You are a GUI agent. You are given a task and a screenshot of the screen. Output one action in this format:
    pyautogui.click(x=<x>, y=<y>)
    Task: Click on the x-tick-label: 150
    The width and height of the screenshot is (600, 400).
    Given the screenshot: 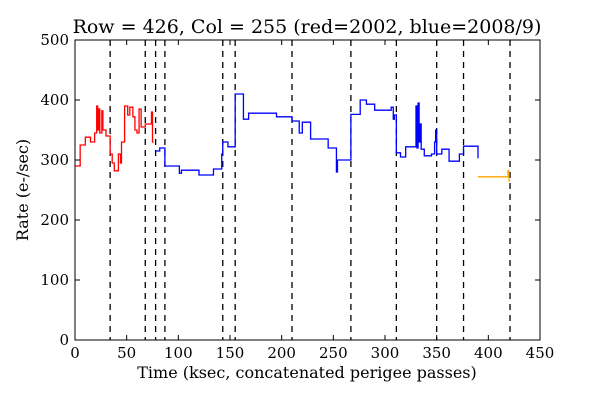 What is the action you would take?
    pyautogui.click(x=230, y=353)
    